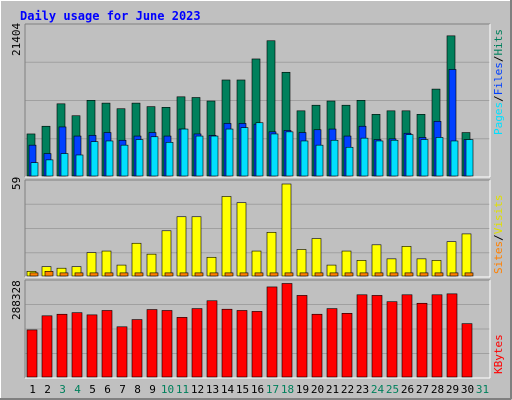  What do you see at coordinates (107, 389) in the screenshot?
I see `x-tick-label: 6` at bounding box center [107, 389].